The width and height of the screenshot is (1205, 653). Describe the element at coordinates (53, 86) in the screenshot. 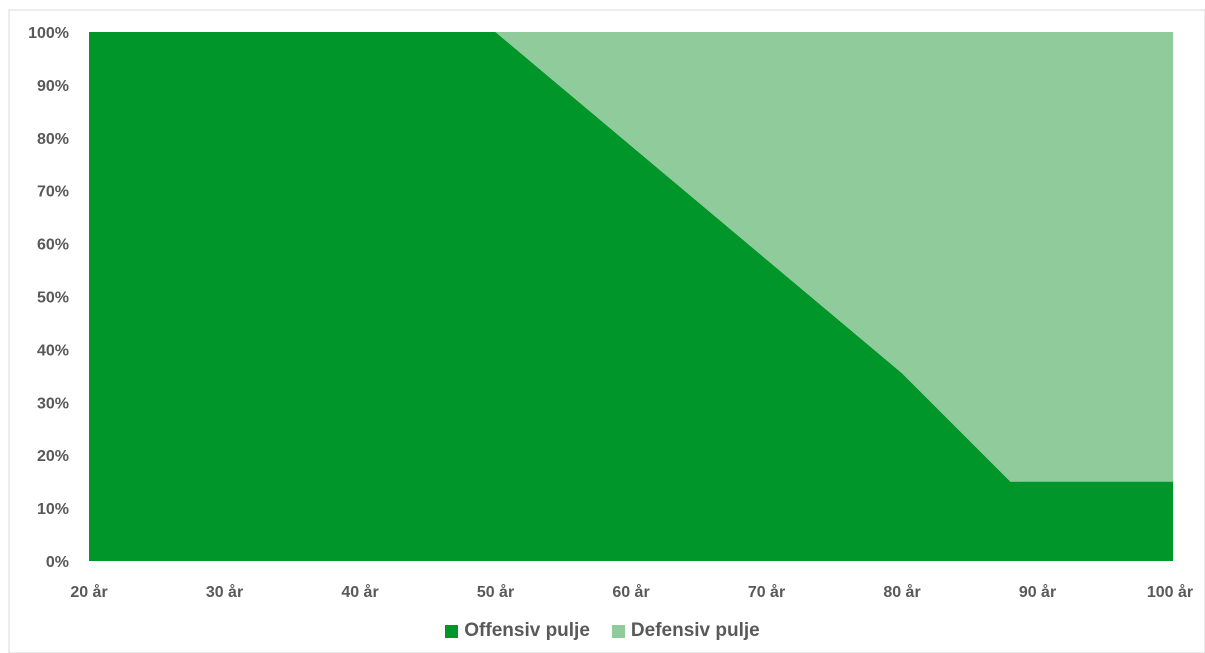

I see `y-tick-label: 90%` at that location.